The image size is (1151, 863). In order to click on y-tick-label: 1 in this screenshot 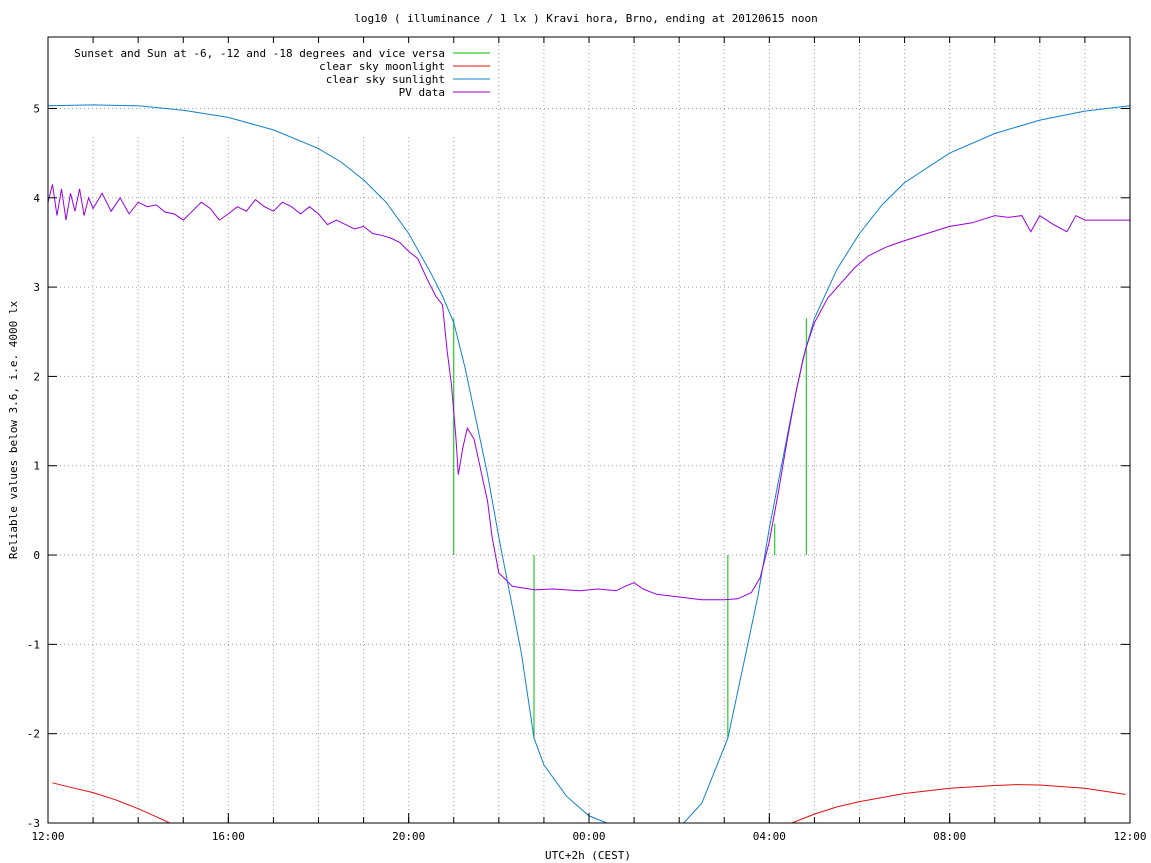, I will do `click(36, 466)`.